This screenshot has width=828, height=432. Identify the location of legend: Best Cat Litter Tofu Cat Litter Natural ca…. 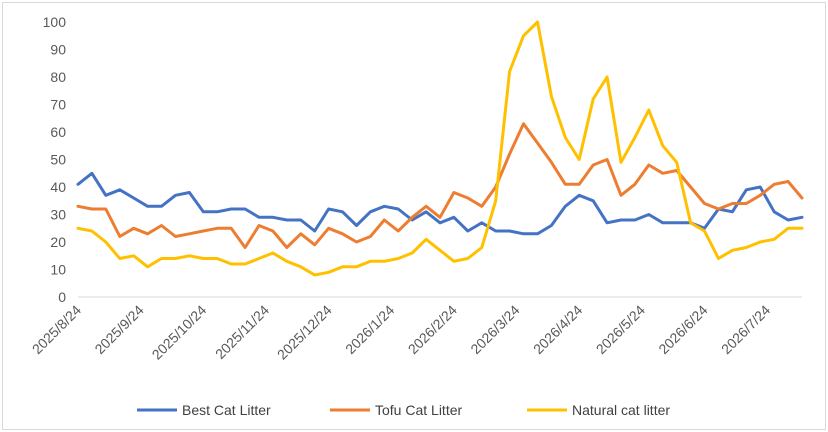
(403, 410).